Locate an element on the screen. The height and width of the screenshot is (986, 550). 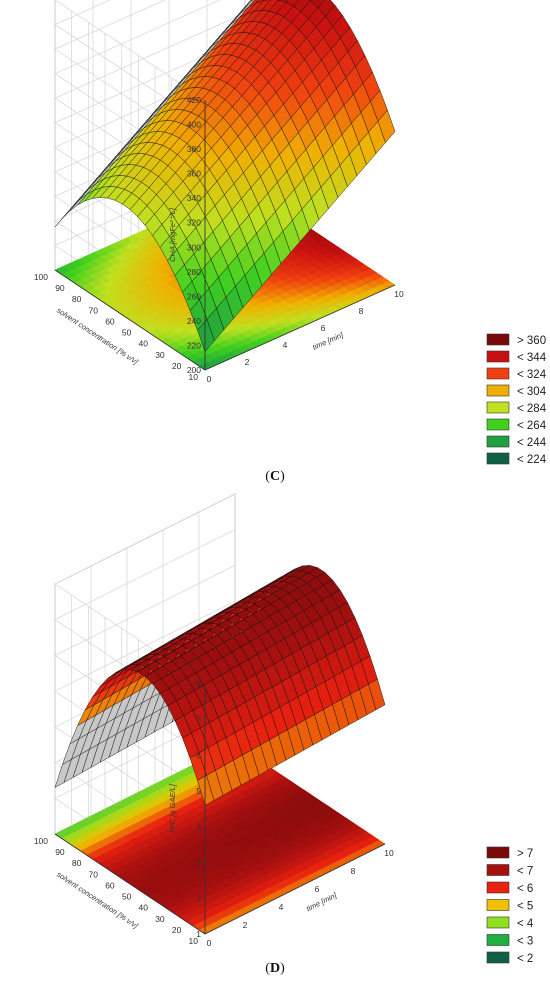
legend-label: > 360 is located at coordinates (531, 341).